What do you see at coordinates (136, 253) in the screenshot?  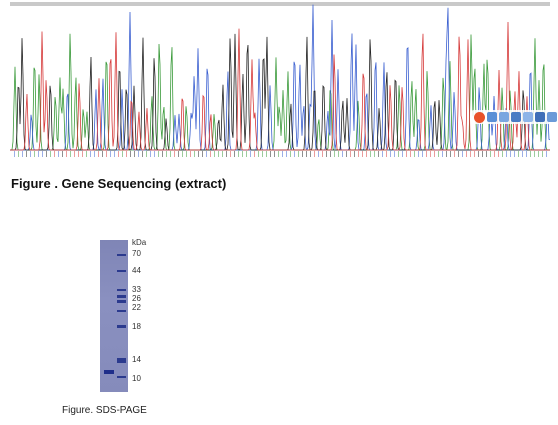 I see `marker-label: 70` at bounding box center [136, 253].